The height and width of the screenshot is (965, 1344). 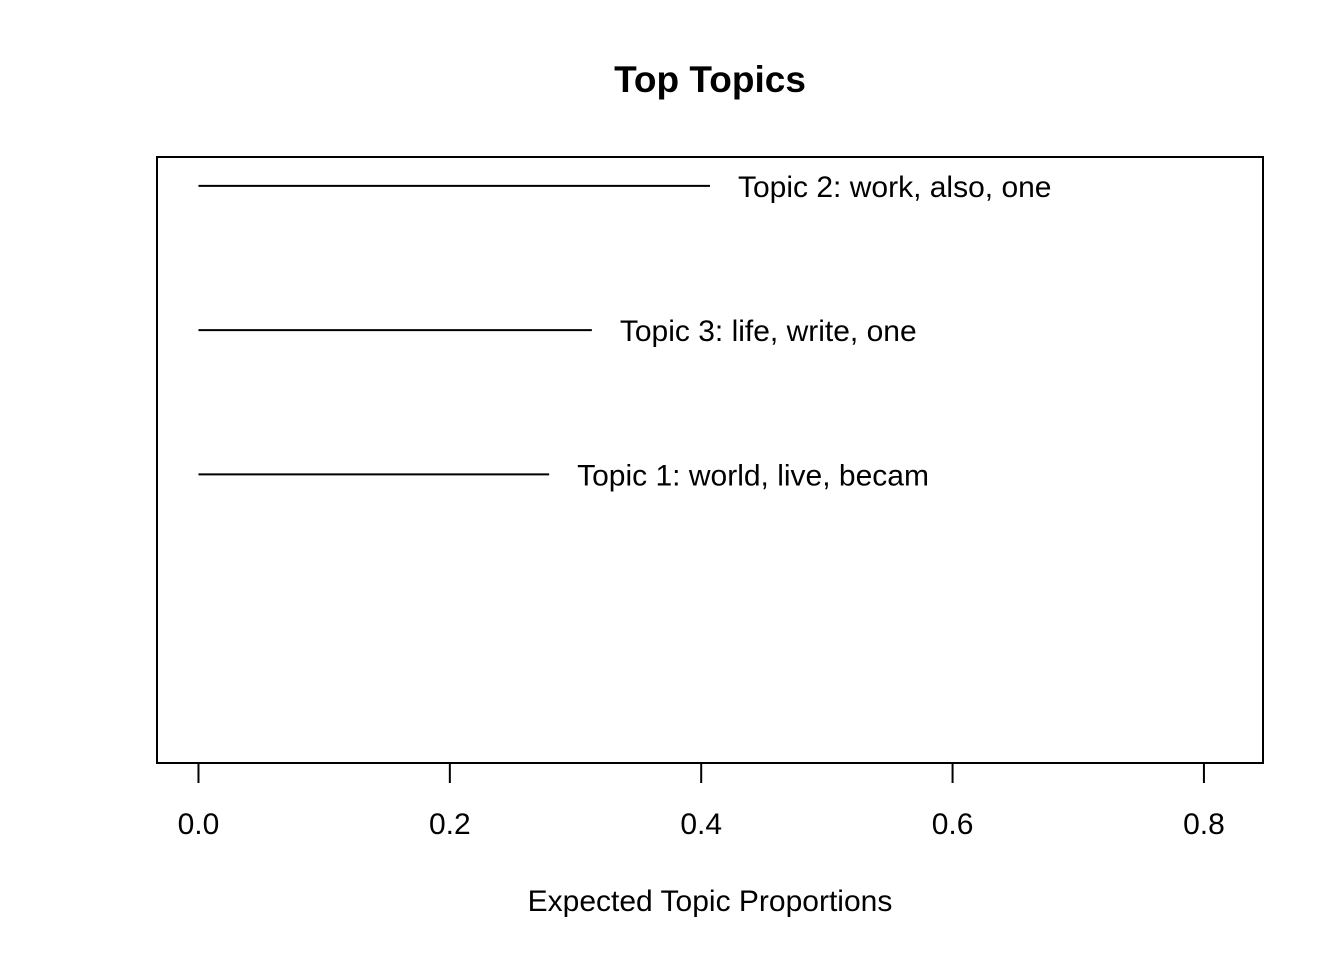 I want to click on topic-bar-label: Topic 1: world, live, becam, so click(x=753, y=475).